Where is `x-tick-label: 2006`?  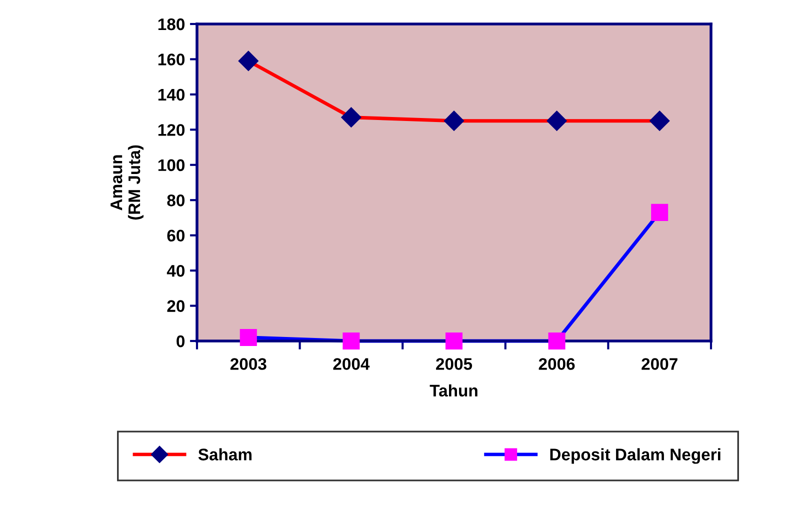
x-tick-label: 2006 is located at coordinates (556, 364).